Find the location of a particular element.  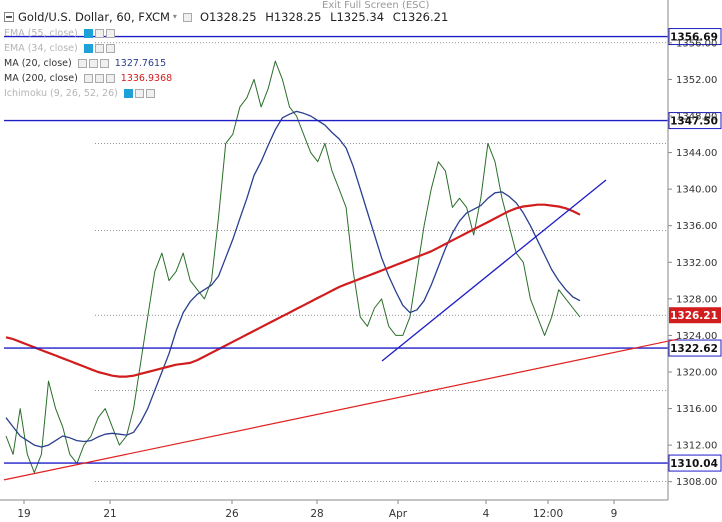

last-price-label: 1326.21 is located at coordinates (694, 316).